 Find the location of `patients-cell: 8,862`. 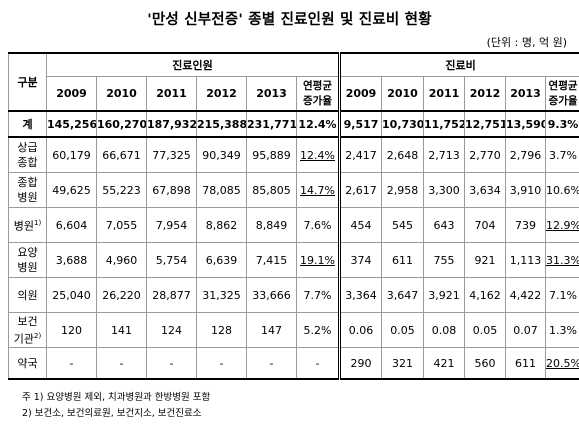

patients-cell: 8,862 is located at coordinates (221, 225).